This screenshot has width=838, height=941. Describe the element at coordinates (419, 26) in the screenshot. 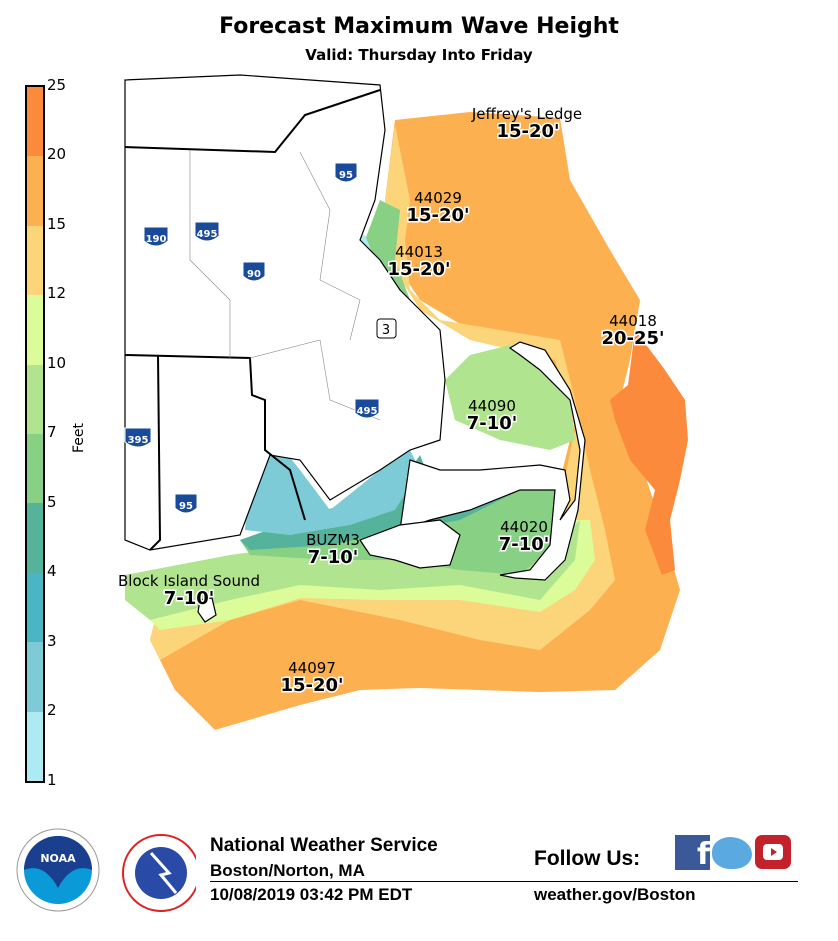

I see `map-title: Forecast Maximum Wave Height` at that location.